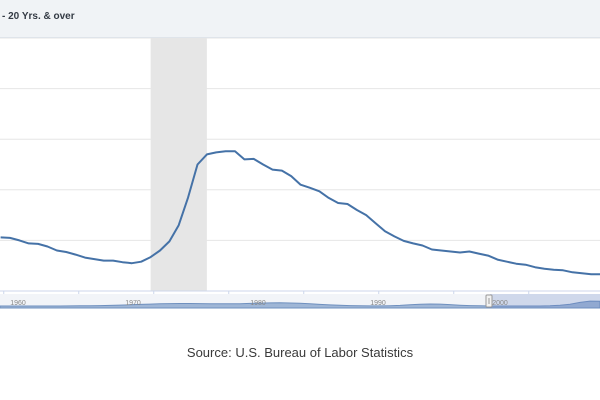 This screenshot has height=400, width=600. I want to click on navigator-tick-label: 1960, so click(18, 303).